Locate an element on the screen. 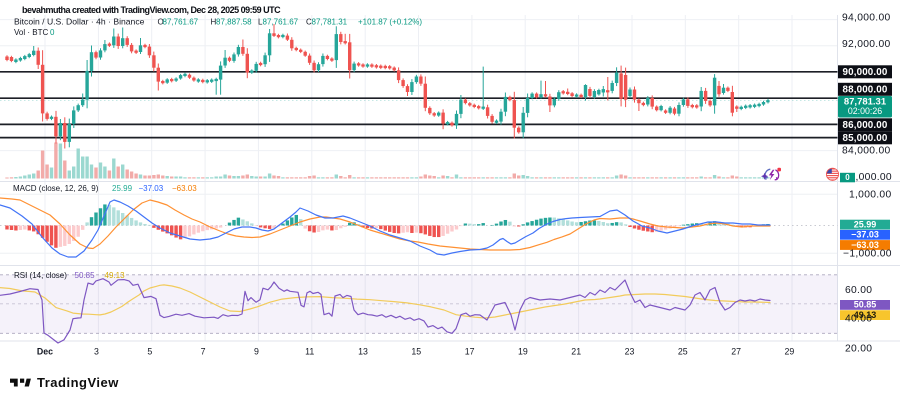  svg-text: 87,887.58 is located at coordinates (234, 22).